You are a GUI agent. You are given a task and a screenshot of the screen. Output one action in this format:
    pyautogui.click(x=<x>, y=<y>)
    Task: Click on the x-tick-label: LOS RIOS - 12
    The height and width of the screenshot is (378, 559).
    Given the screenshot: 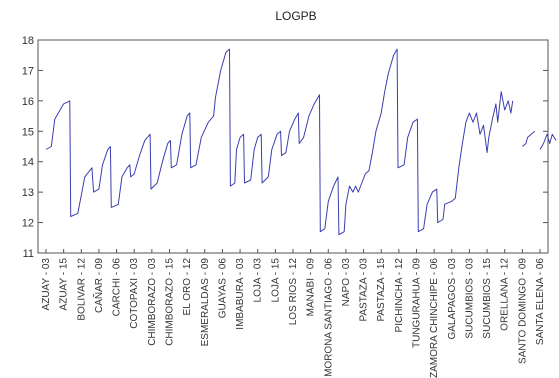 What is the action you would take?
    pyautogui.click(x=293, y=292)
    